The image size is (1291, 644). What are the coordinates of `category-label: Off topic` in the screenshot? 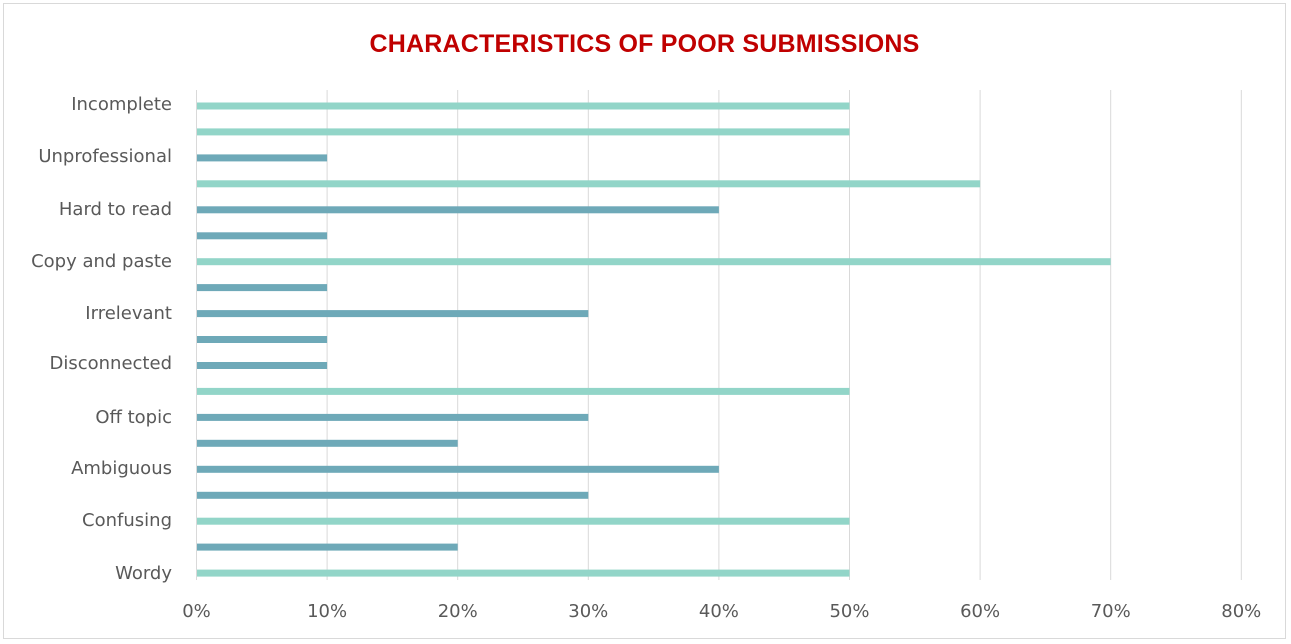 It's located at (133, 417).